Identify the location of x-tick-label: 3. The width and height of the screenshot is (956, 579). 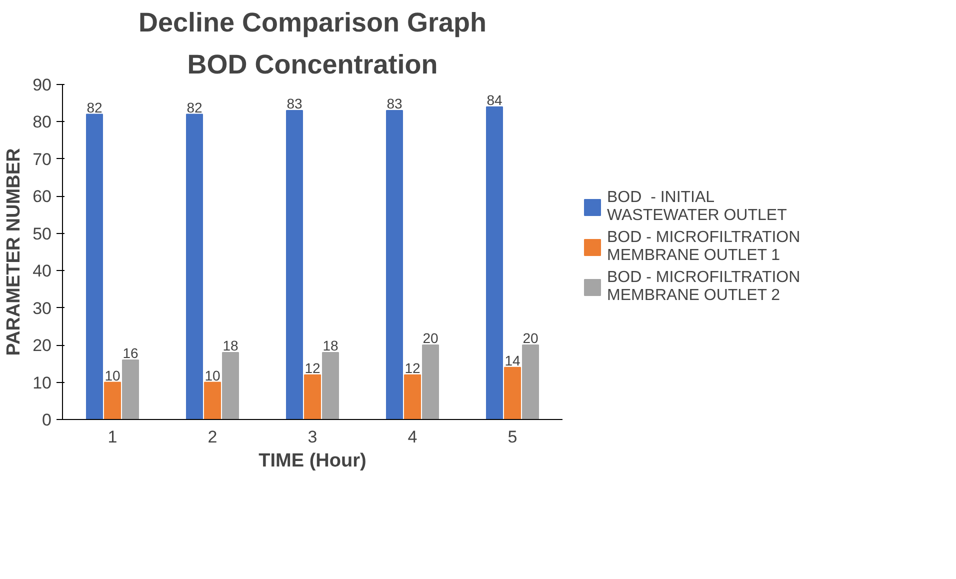
(313, 437).